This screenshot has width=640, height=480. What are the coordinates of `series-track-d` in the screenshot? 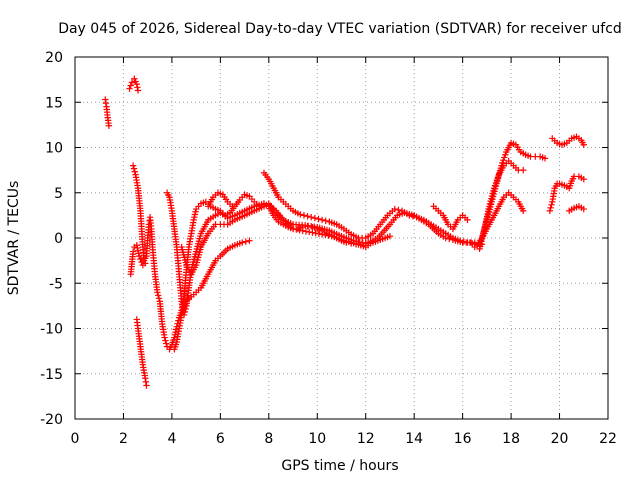 It's located at (138, 260).